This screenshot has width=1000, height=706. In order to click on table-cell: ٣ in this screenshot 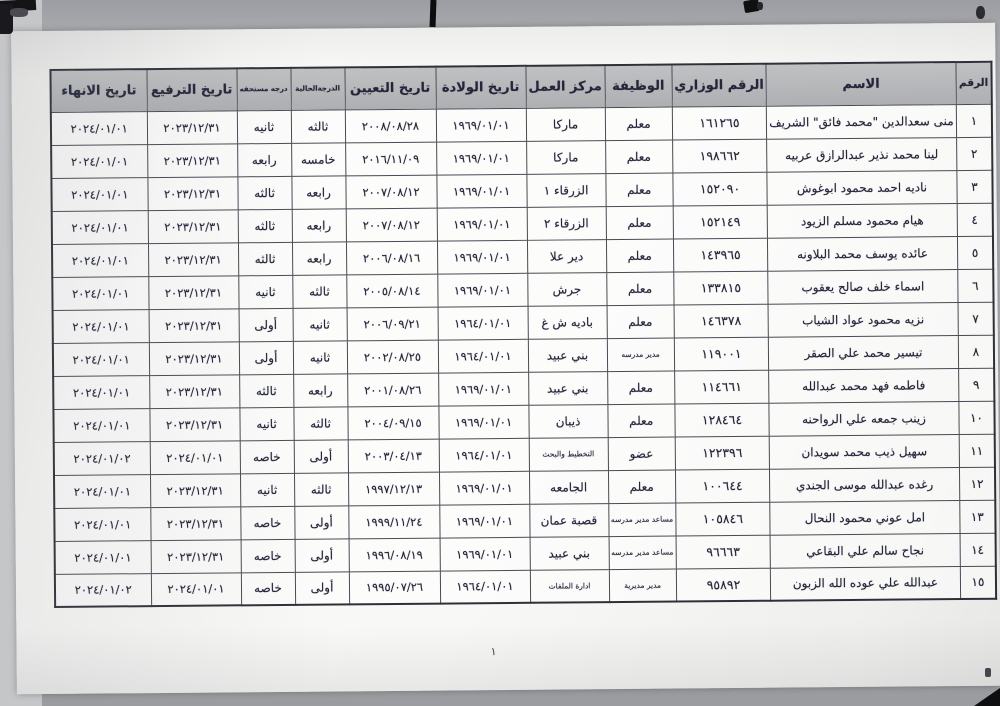, I will do `click(974, 186)`.